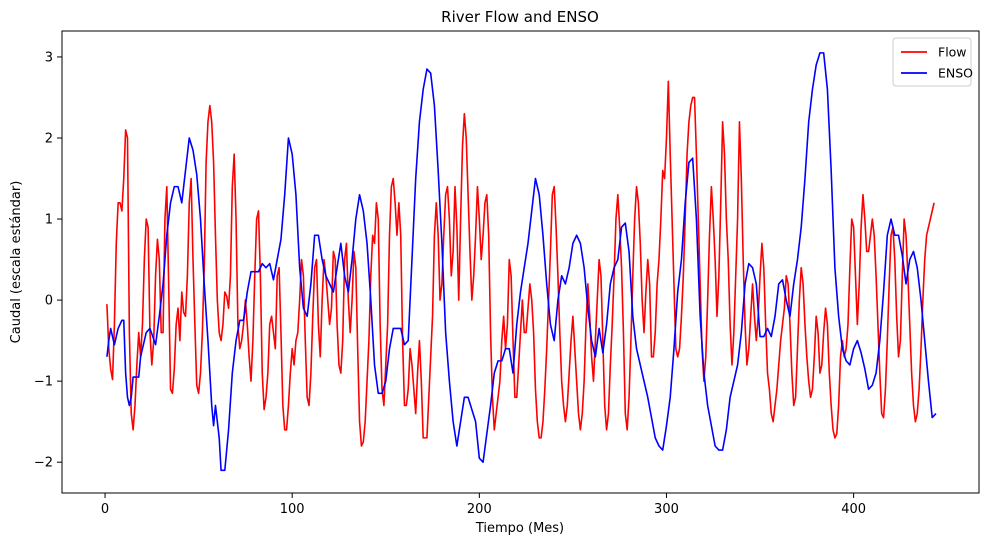 The width and height of the screenshot is (999, 545). Describe the element at coordinates (49, 57) in the screenshot. I see `y-tick-label: 3` at that location.